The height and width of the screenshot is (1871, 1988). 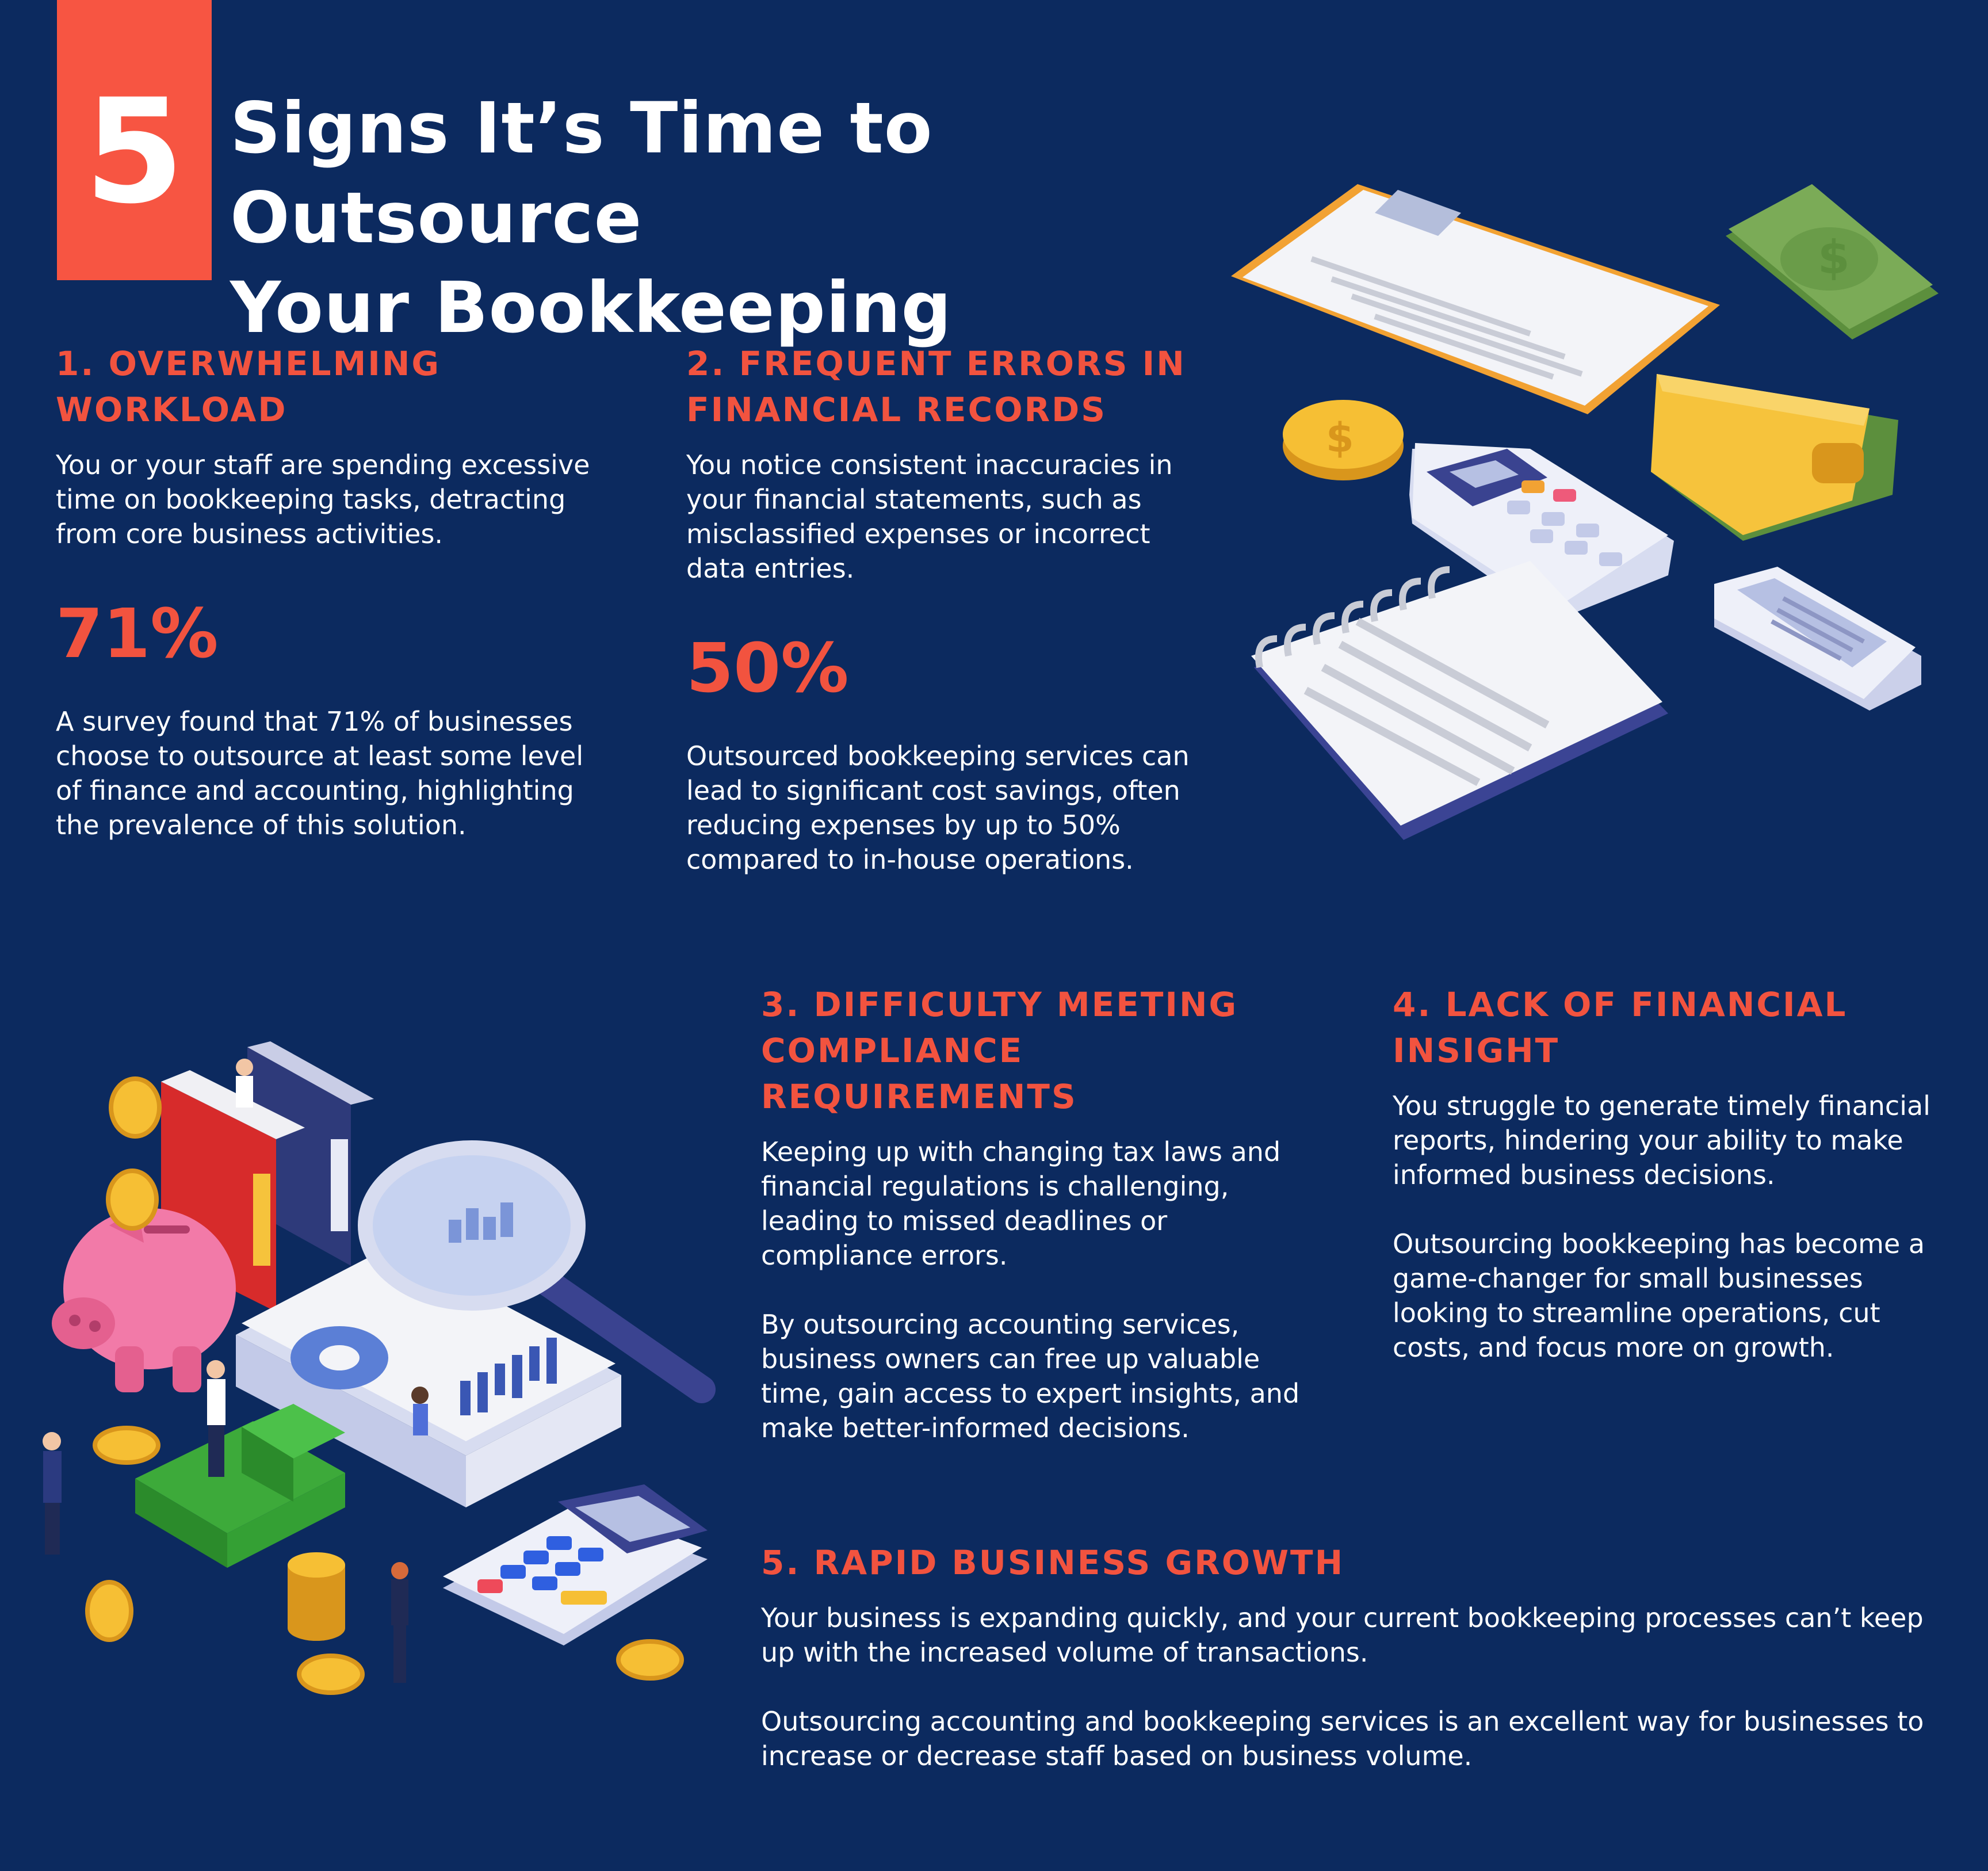 What do you see at coordinates (248, 386) in the screenshot?
I see `sign-1-heading: 1. OVERWHELMING WORKLOAD` at bounding box center [248, 386].